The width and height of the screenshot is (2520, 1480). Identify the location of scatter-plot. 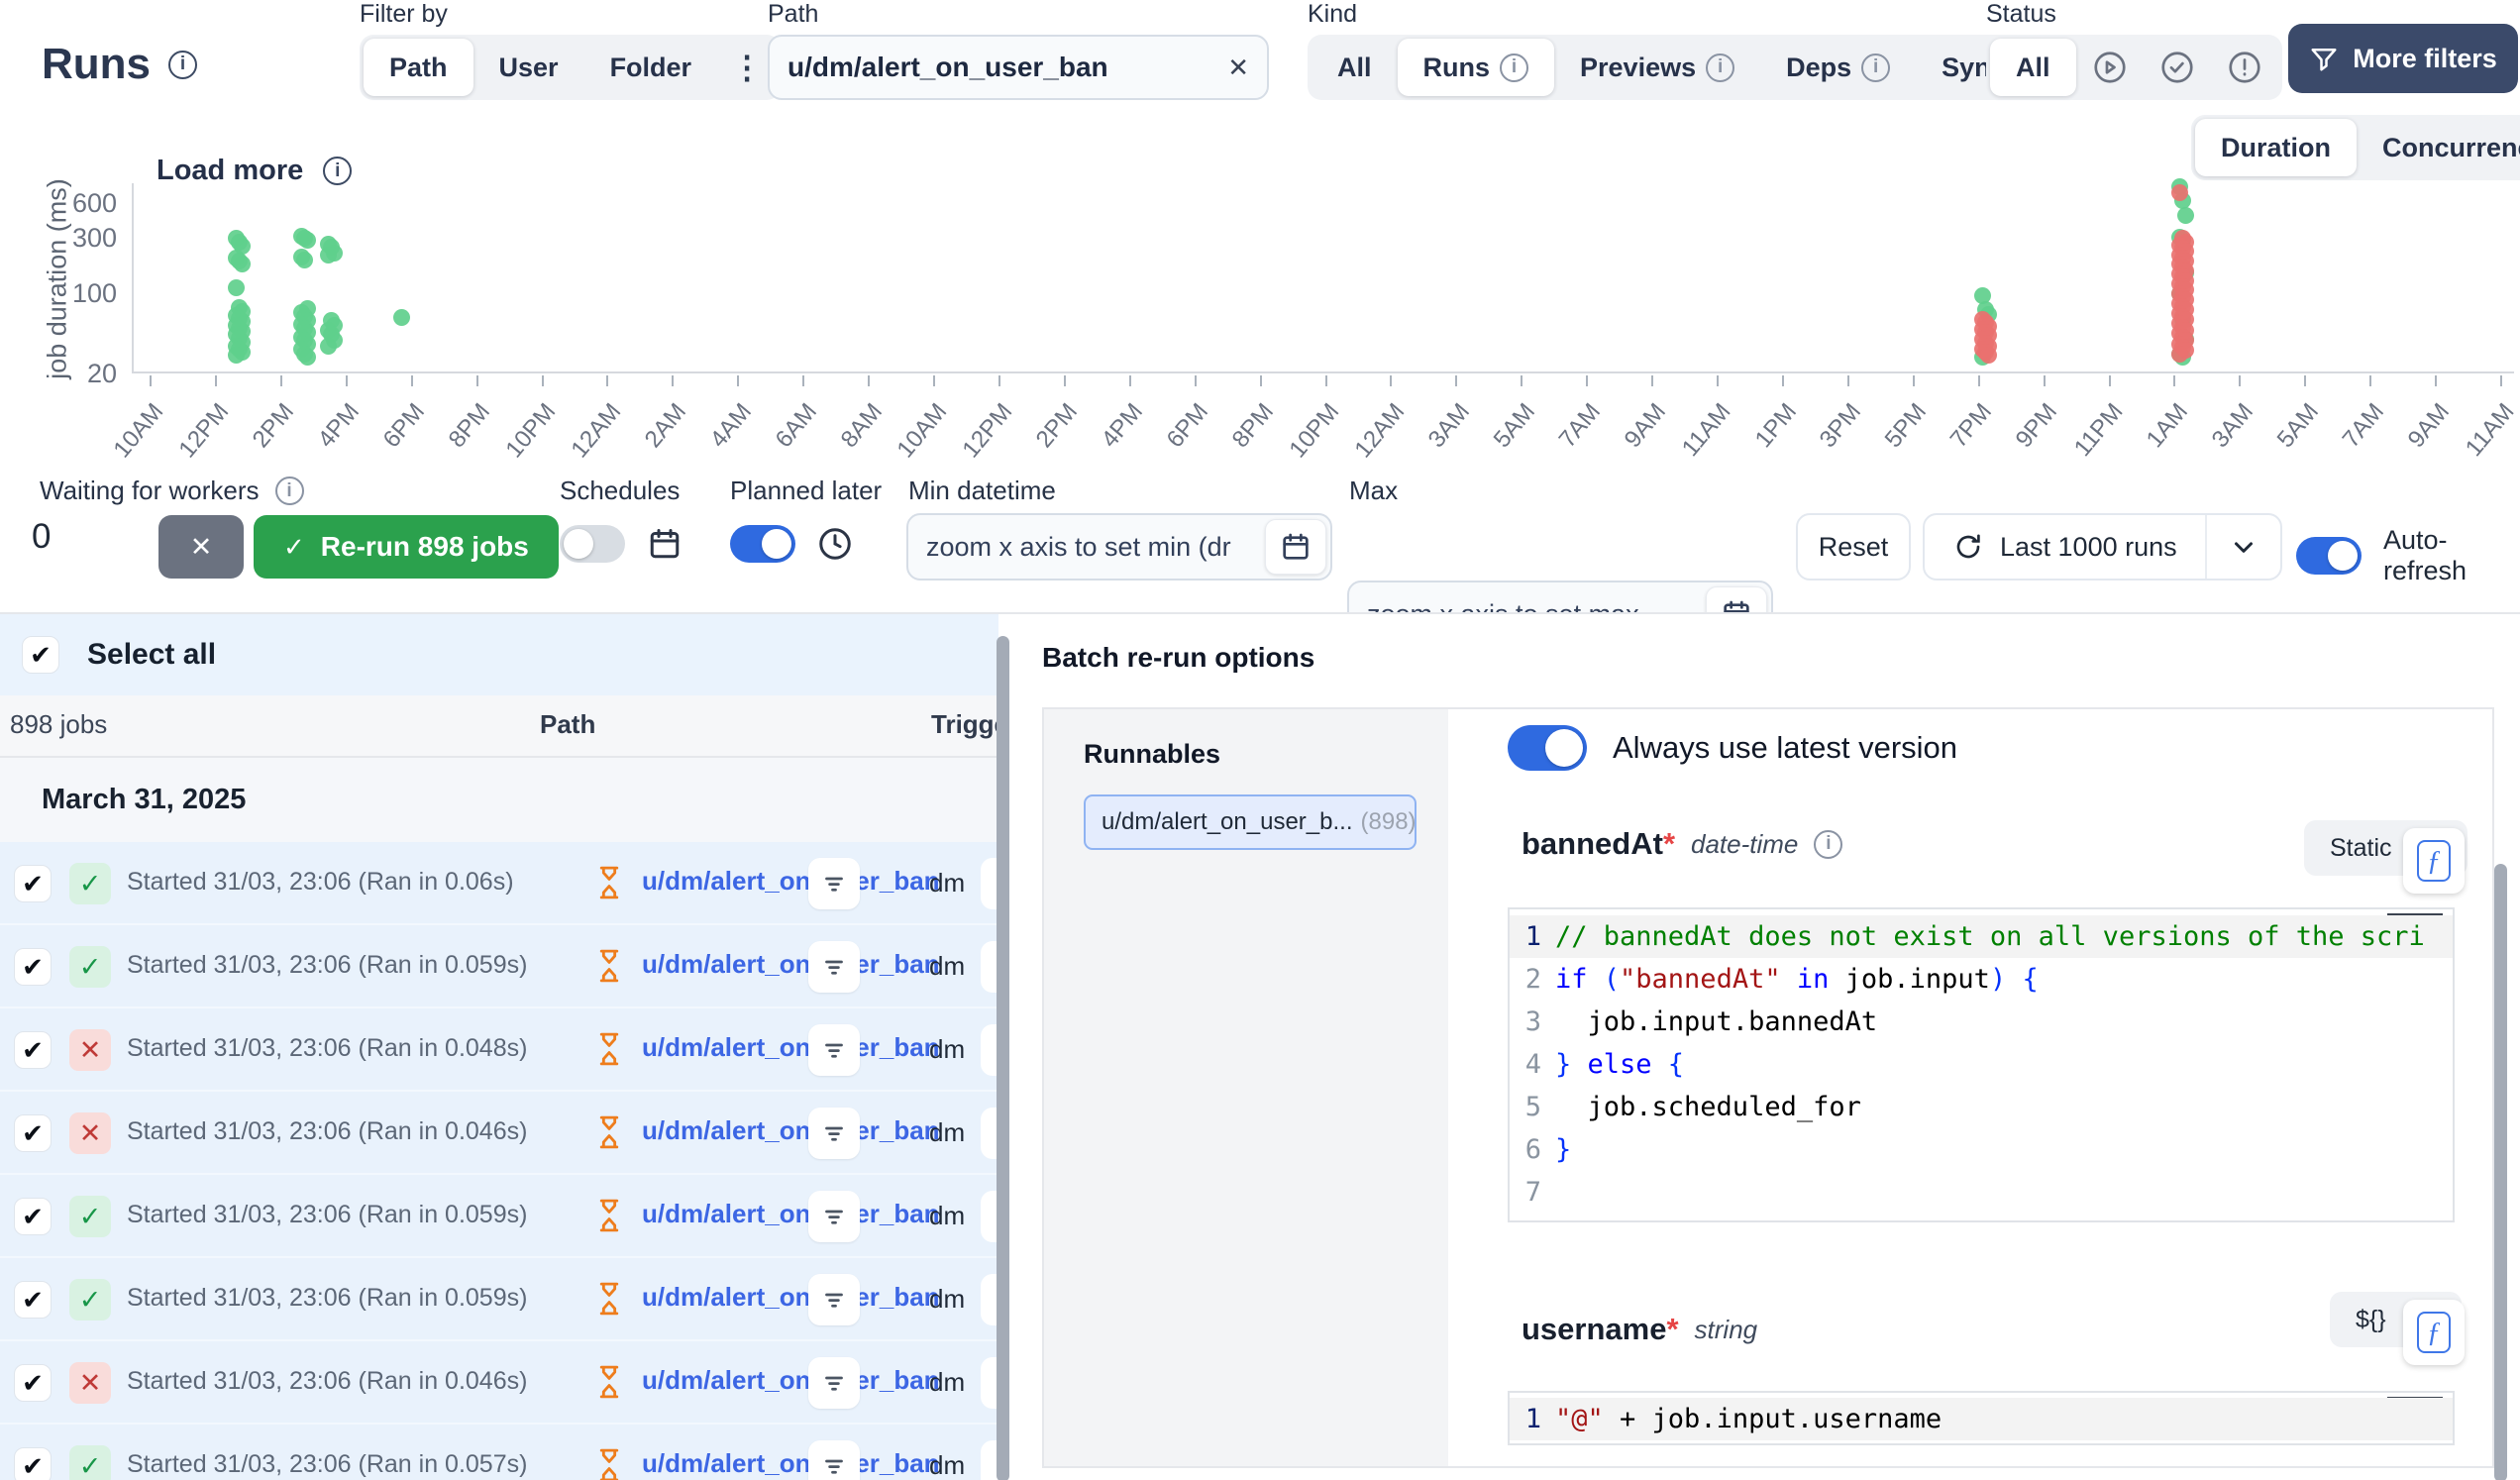
(1323, 281).